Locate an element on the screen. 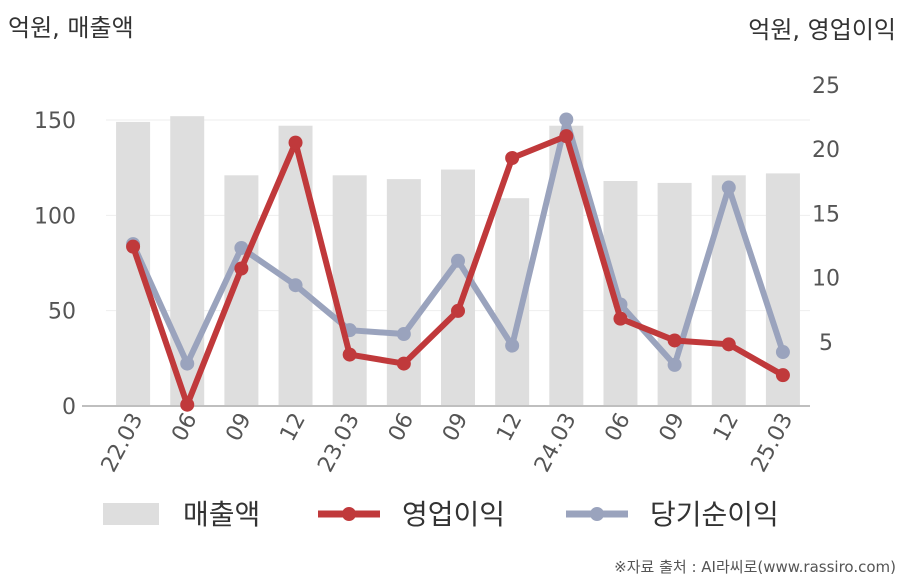  source-credit: ※자료 출처 : AI라씨로(www.rassiro.com) is located at coordinates (755, 567).